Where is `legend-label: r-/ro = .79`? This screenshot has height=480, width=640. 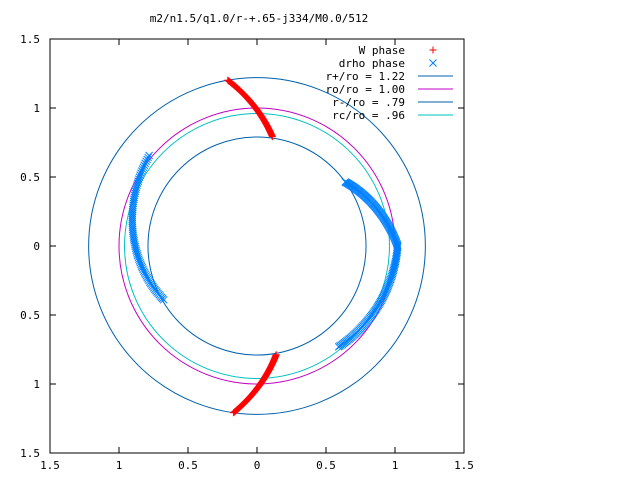
legend-label: r-/ro = .79 is located at coordinates (368, 102).